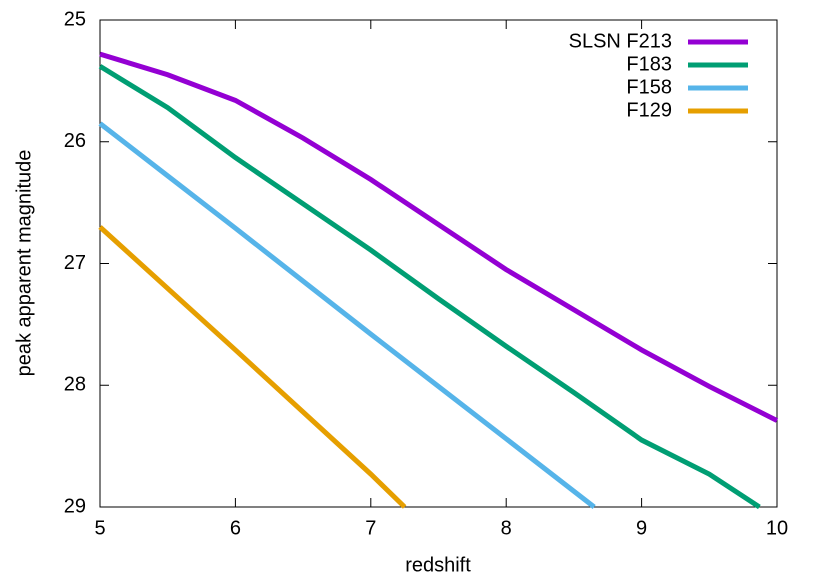 The image size is (830, 581). Describe the element at coordinates (649, 110) in the screenshot. I see `legend-label: F129` at that location.